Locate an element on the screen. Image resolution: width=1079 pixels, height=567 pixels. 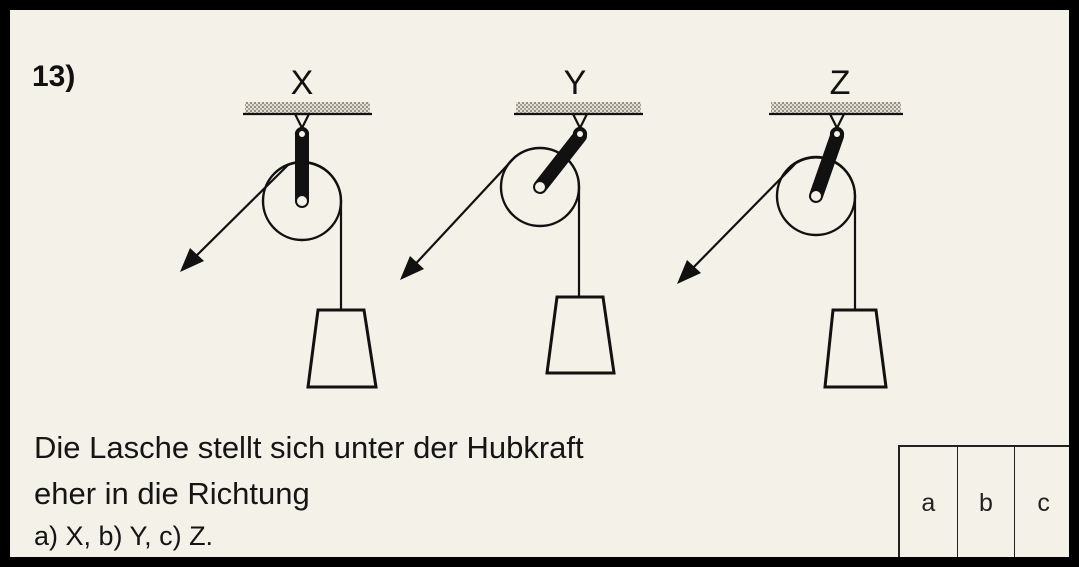
question-number: 13) is located at coordinates (54, 76).